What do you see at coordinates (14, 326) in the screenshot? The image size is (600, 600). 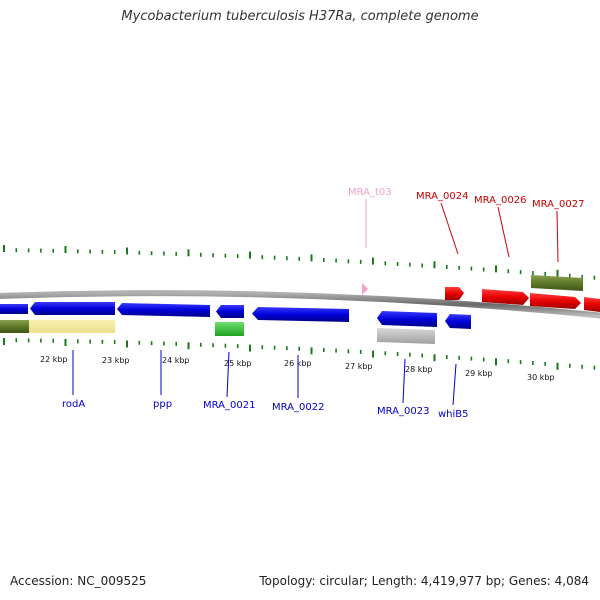 I see `cog-block-olive-left` at bounding box center [14, 326].